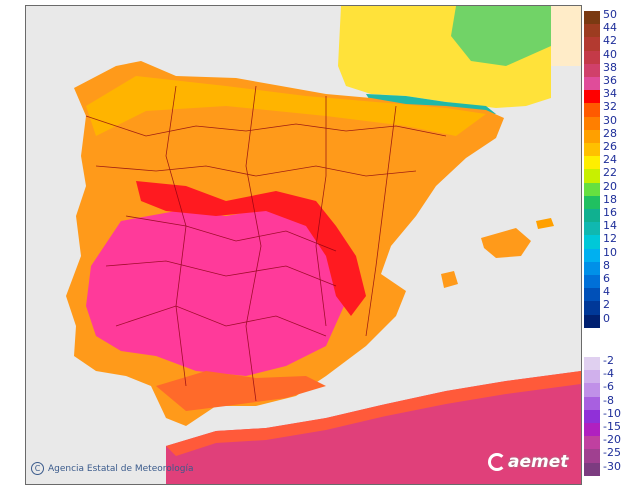 Image resolution: width=630 pixels, height=500 pixels. I want to click on legend-negative-label: -10, so click(612, 413).